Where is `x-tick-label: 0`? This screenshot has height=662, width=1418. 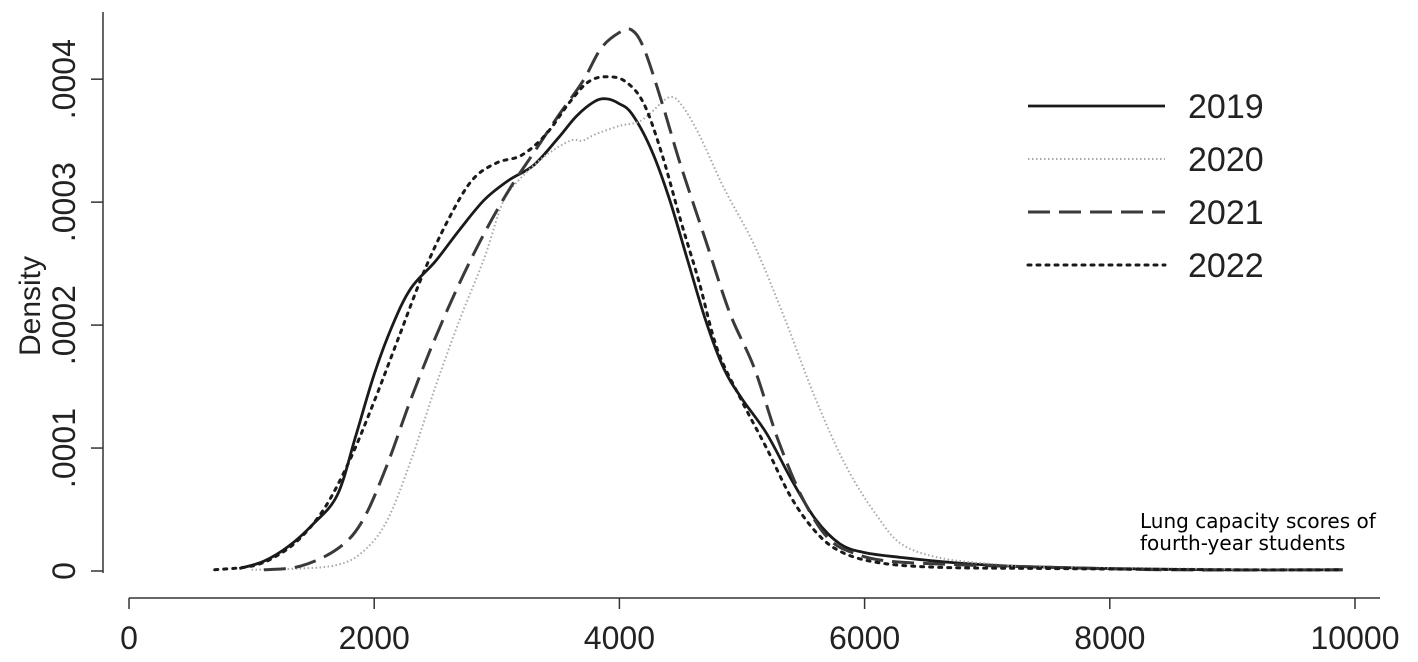 x-tick-label: 0 is located at coordinates (129, 638).